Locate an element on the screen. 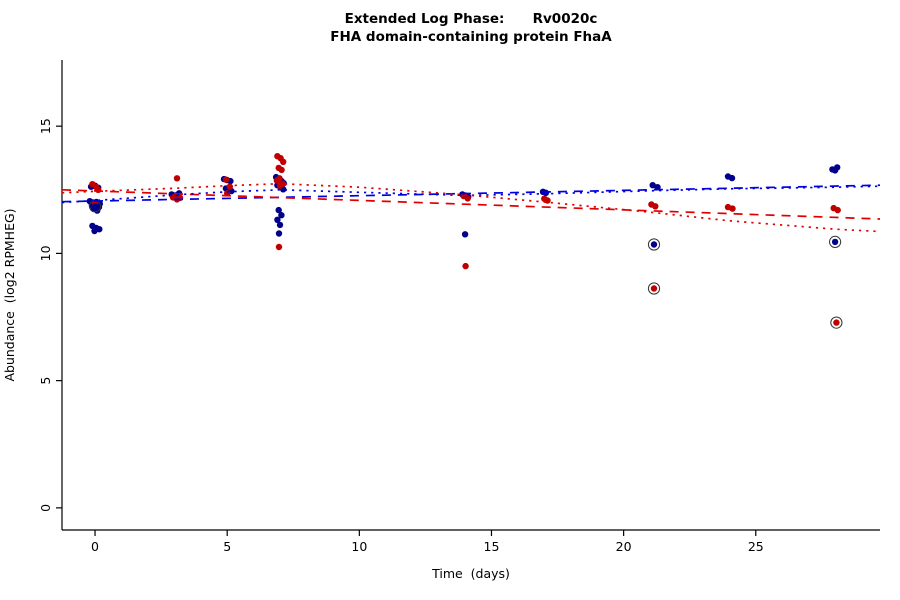 The height and width of the screenshot is (600, 900). blue-linear-fit is located at coordinates (471, 193).